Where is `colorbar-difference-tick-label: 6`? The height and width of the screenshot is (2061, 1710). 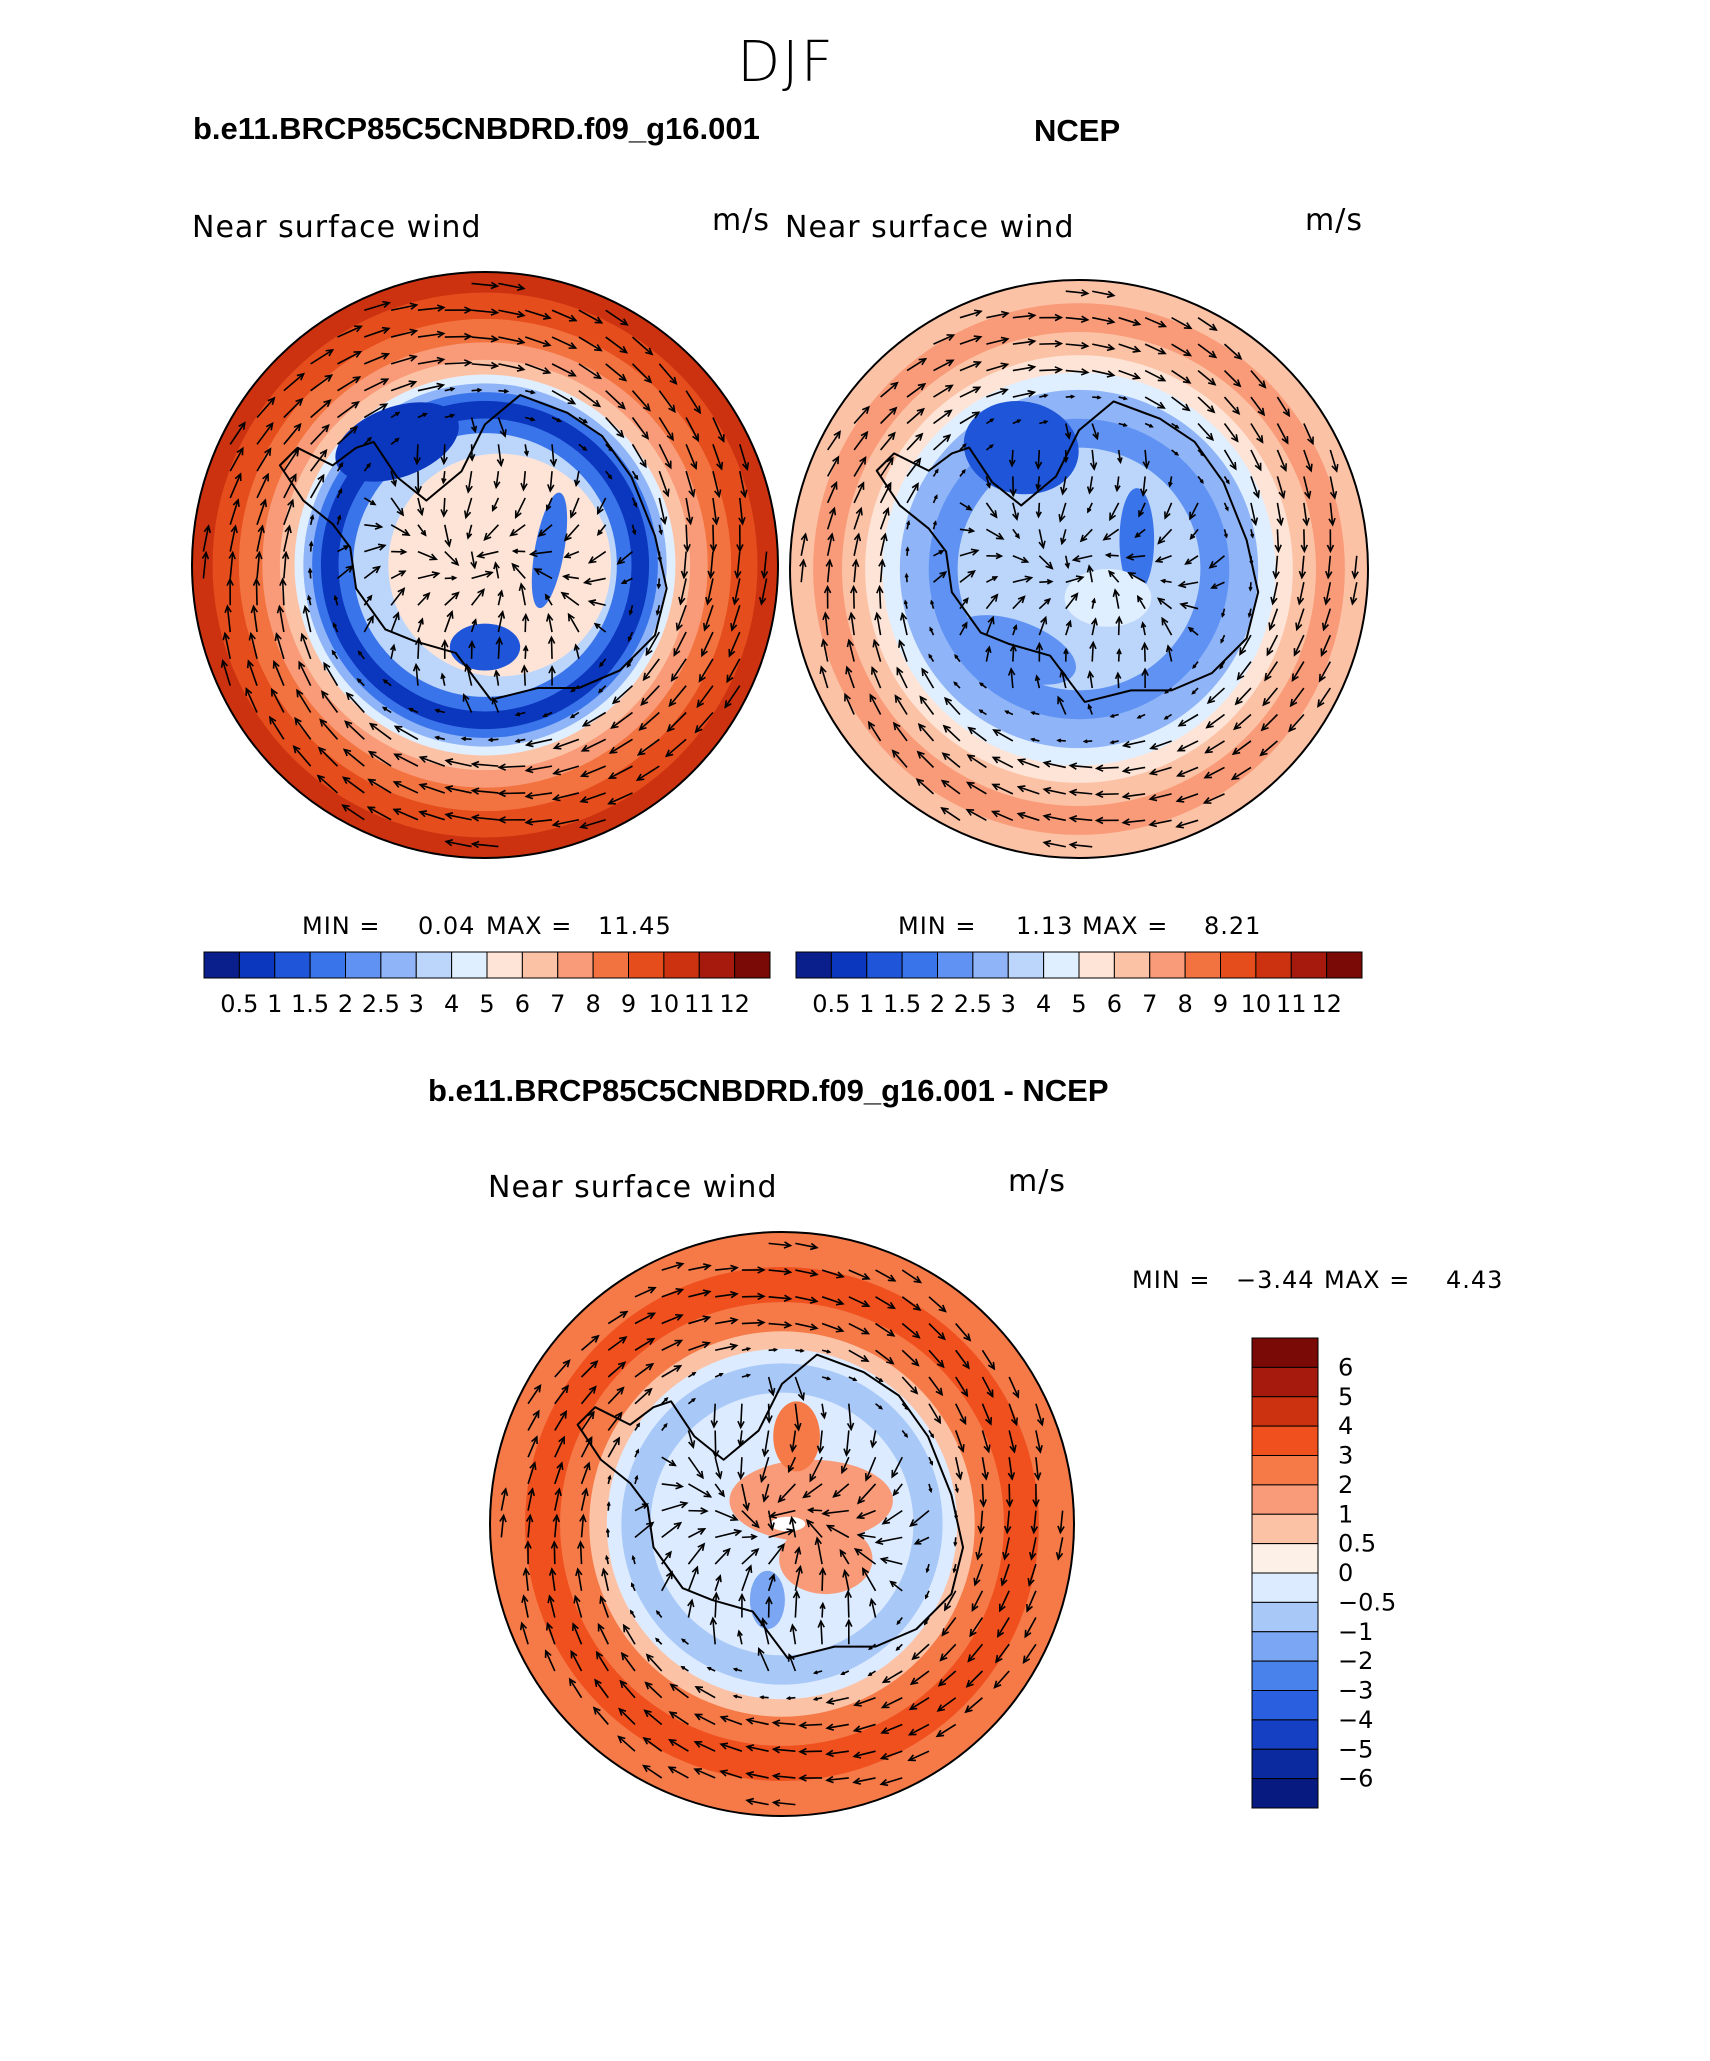
colorbar-difference-tick-label: 6 is located at coordinates (1345, 1367).